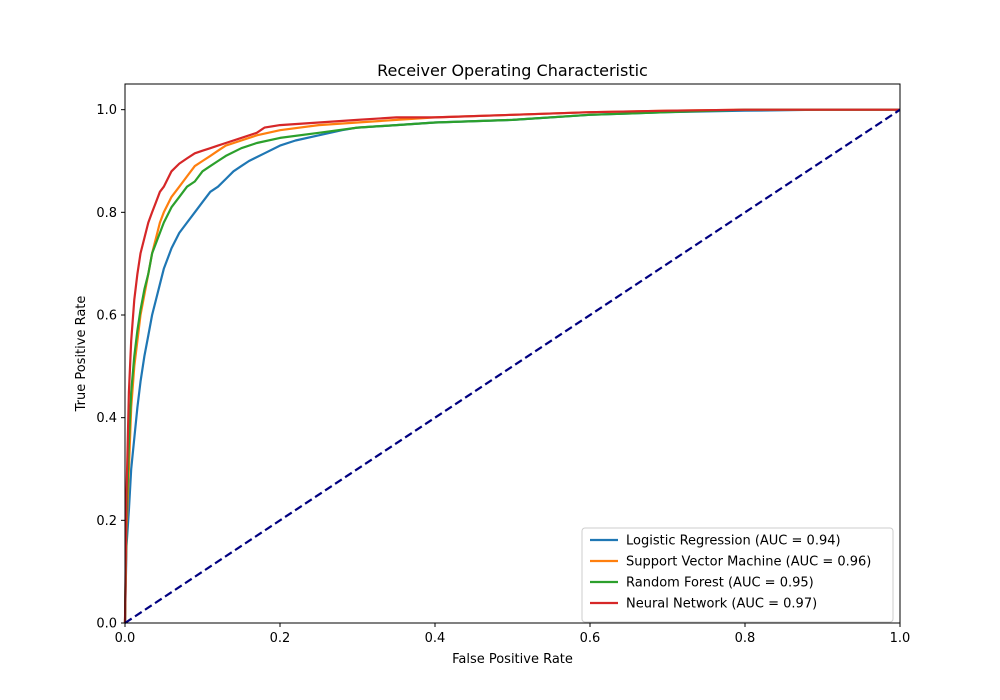 Image resolution: width=1000 pixels, height=700 pixels. What do you see at coordinates (733, 541) in the screenshot?
I see `legend-label: Logistic Regression (AUC = 0.94)` at bounding box center [733, 541].